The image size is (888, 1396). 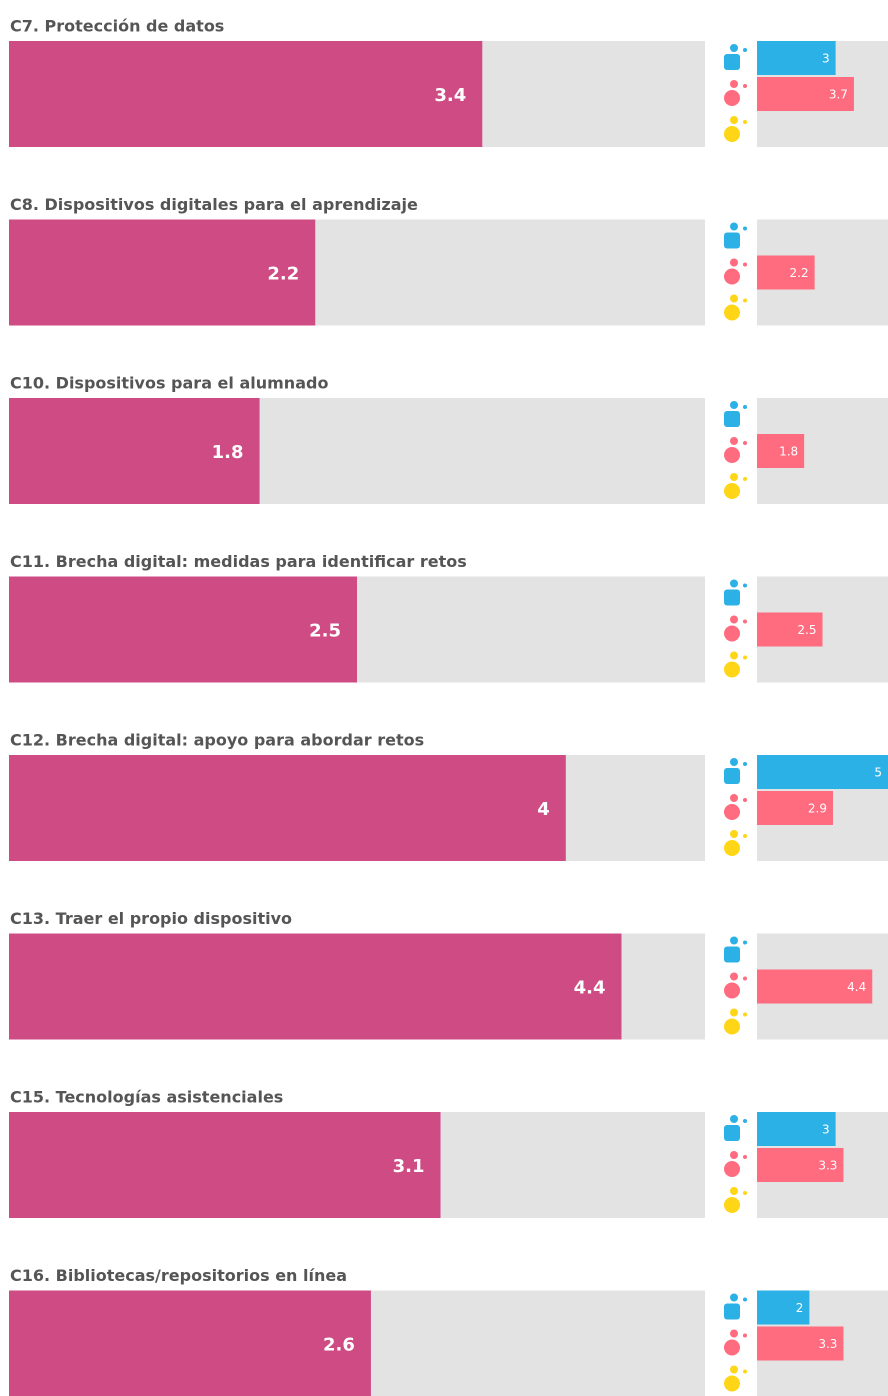 What do you see at coordinates (878, 773) in the screenshot?
I see `group-value-label: 5` at bounding box center [878, 773].